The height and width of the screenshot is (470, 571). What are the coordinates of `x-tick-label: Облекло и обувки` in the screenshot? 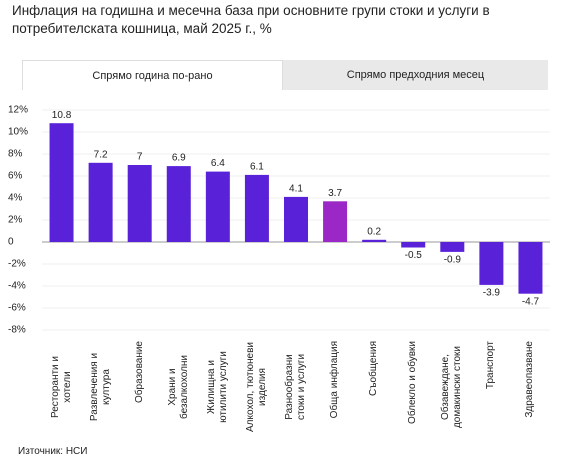 It's located at (413, 382).